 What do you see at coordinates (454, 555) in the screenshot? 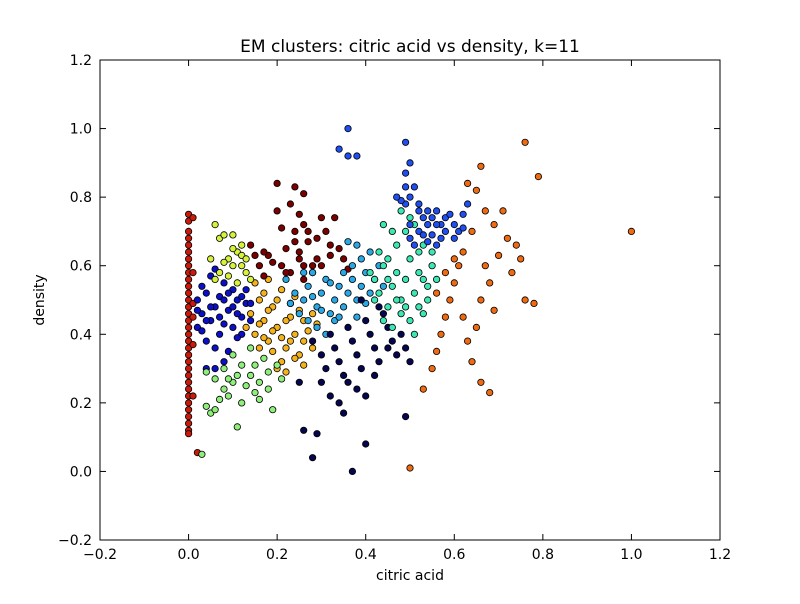
I see `x-tick-label: 0.6` at bounding box center [454, 555].